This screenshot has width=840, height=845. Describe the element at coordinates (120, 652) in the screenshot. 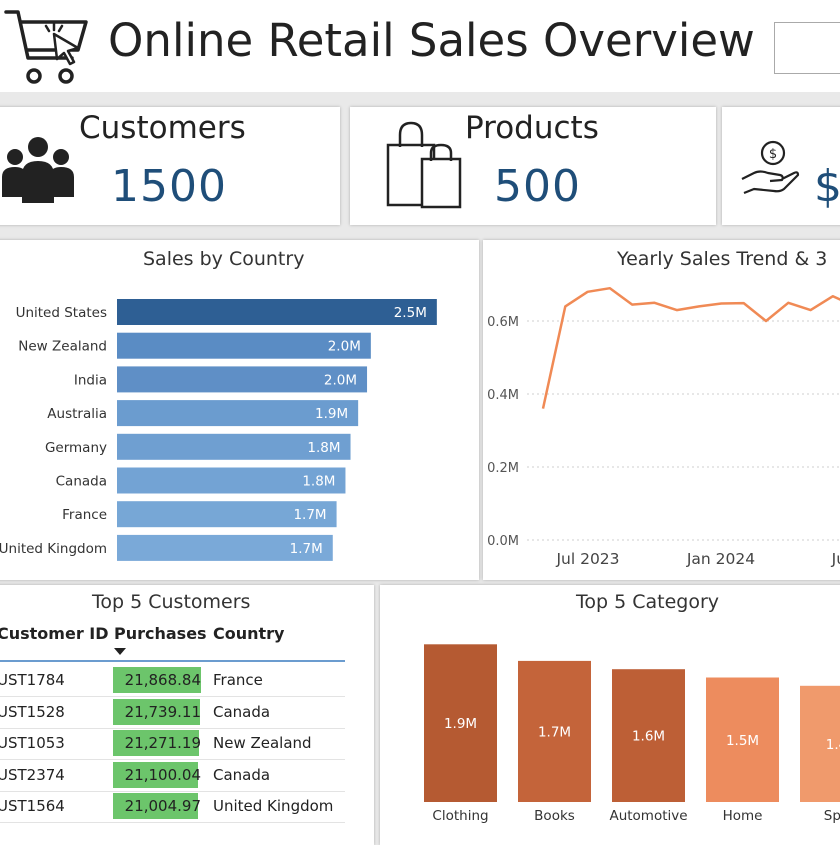

I see `sort-descending-icon` at that location.